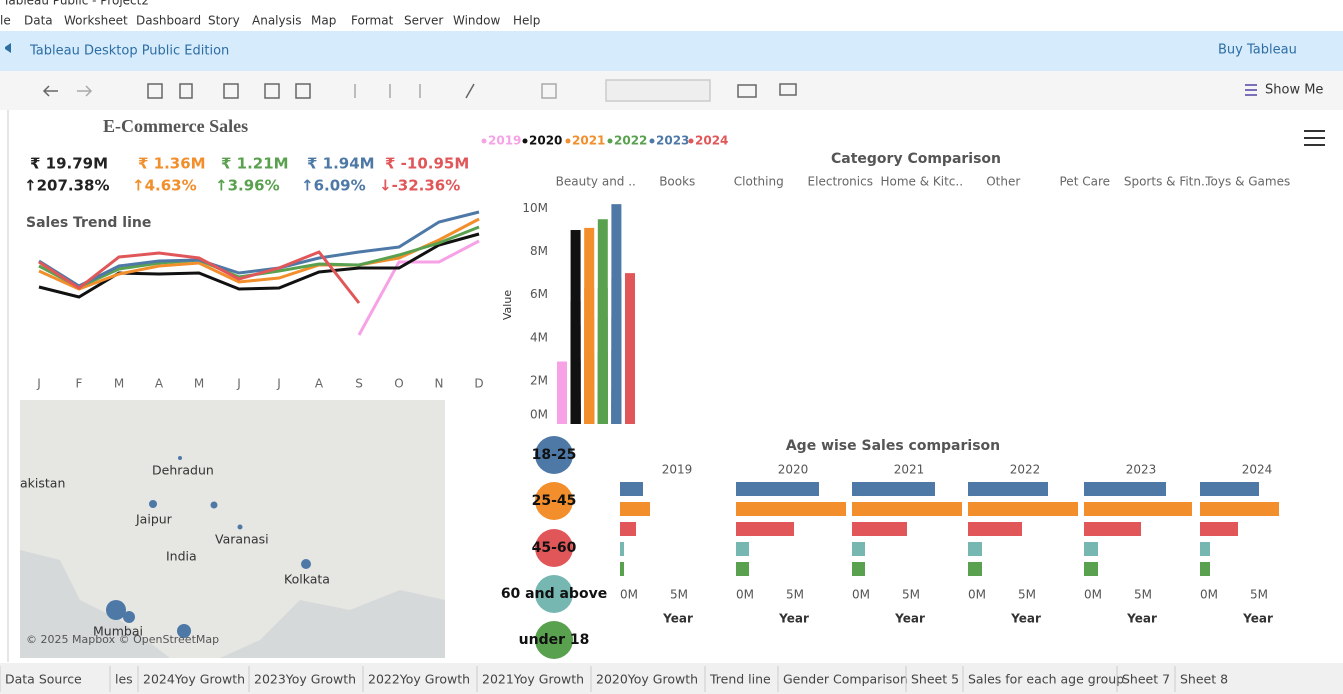  Describe the element at coordinates (387, 91) in the screenshot. I see `sort-icons` at that location.